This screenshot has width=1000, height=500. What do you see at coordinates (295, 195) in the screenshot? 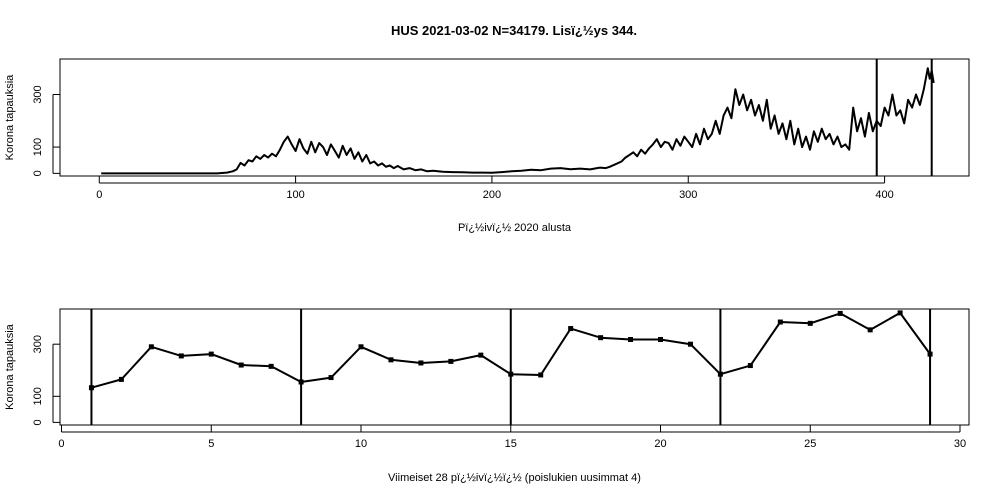
I see `x-tick-label: 100` at bounding box center [295, 195].